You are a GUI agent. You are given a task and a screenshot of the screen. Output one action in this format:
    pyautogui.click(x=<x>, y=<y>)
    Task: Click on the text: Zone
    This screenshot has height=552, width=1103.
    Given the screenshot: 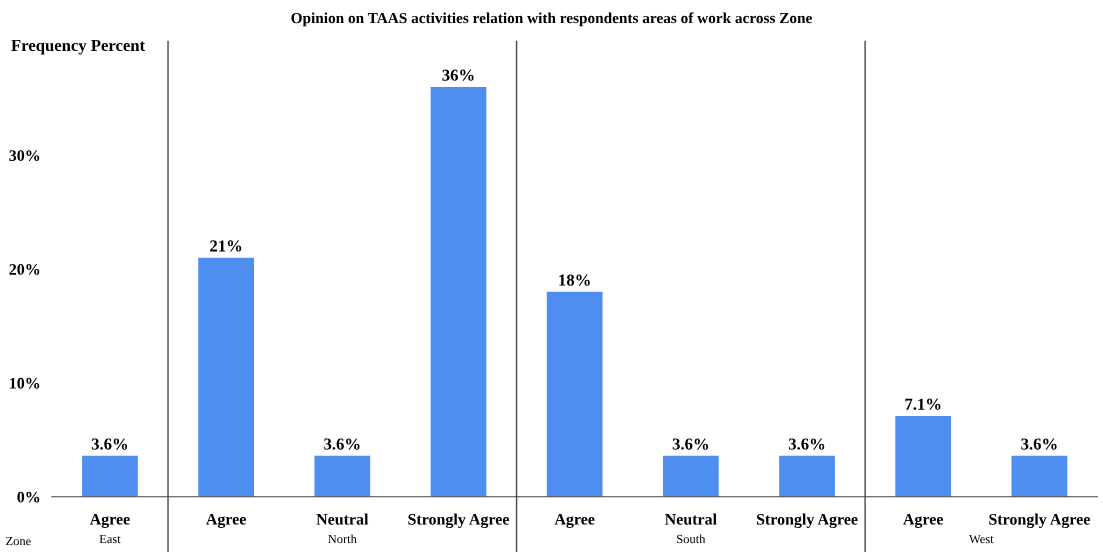 What is the action you would take?
    pyautogui.click(x=18, y=541)
    